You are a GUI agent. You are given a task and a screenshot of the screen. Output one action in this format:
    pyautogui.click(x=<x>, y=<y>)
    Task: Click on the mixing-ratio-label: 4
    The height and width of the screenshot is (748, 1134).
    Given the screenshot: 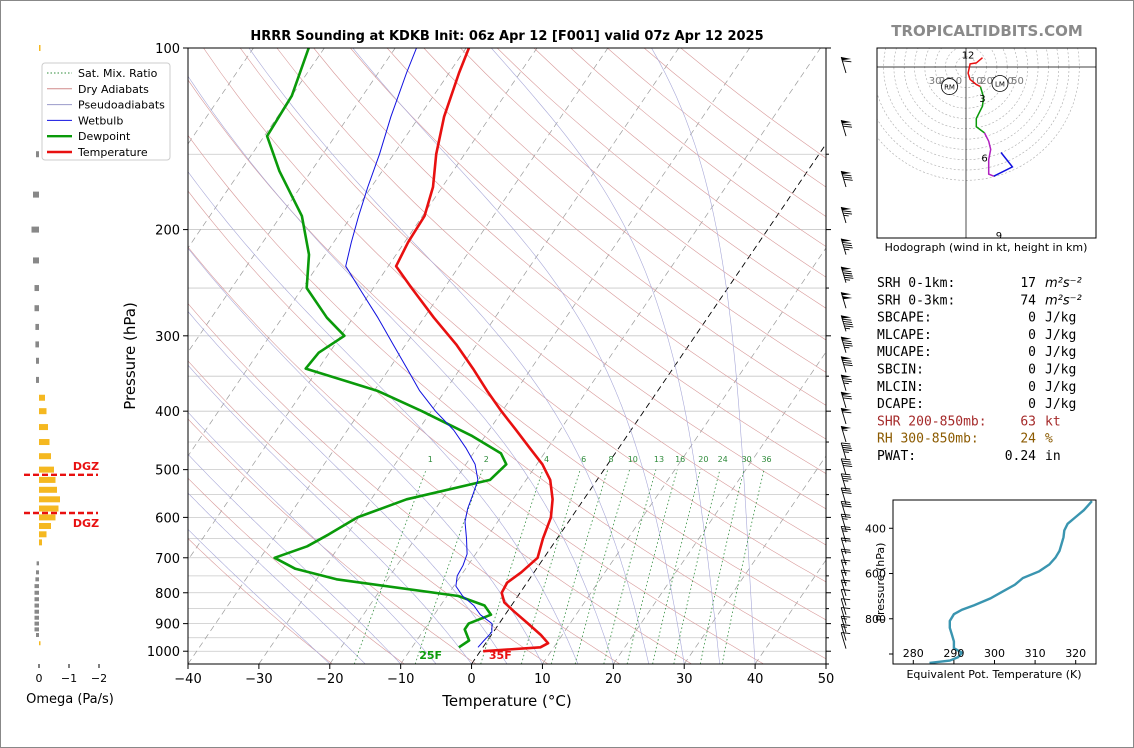 What is the action you would take?
    pyautogui.click(x=546, y=459)
    